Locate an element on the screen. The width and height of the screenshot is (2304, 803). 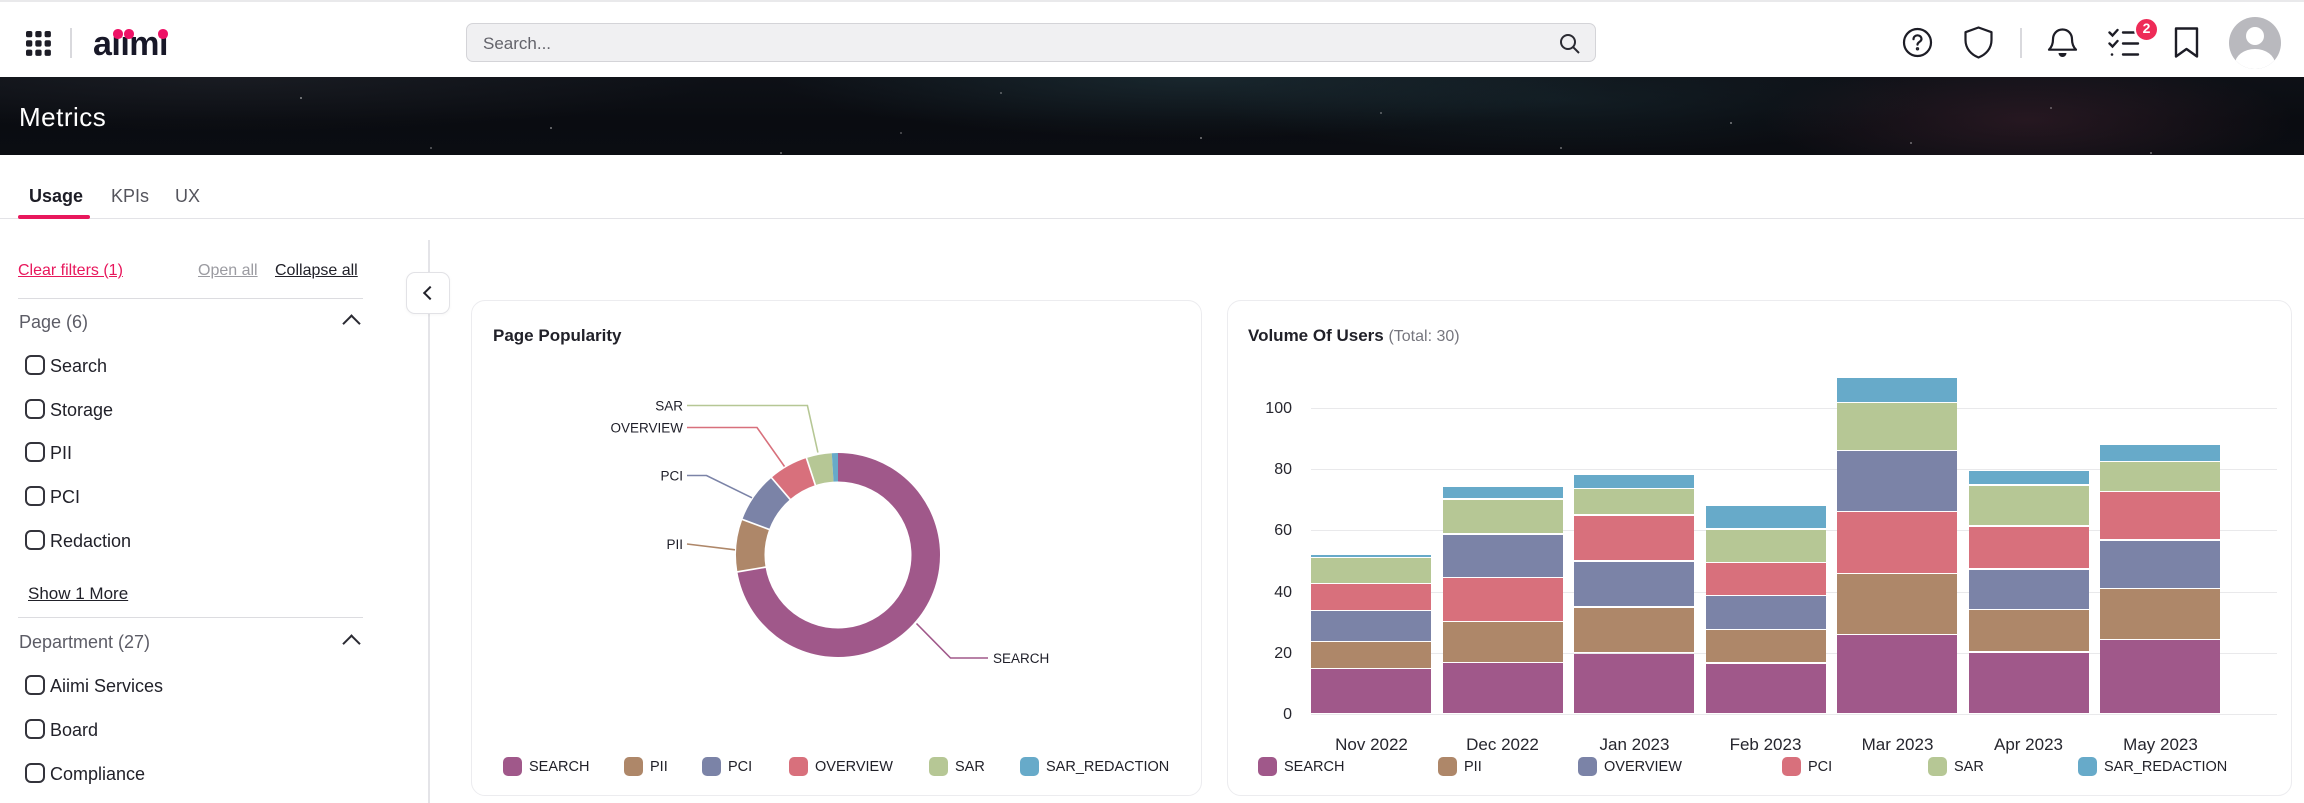
svg-text: OVERVIEW is located at coordinates (646, 428).